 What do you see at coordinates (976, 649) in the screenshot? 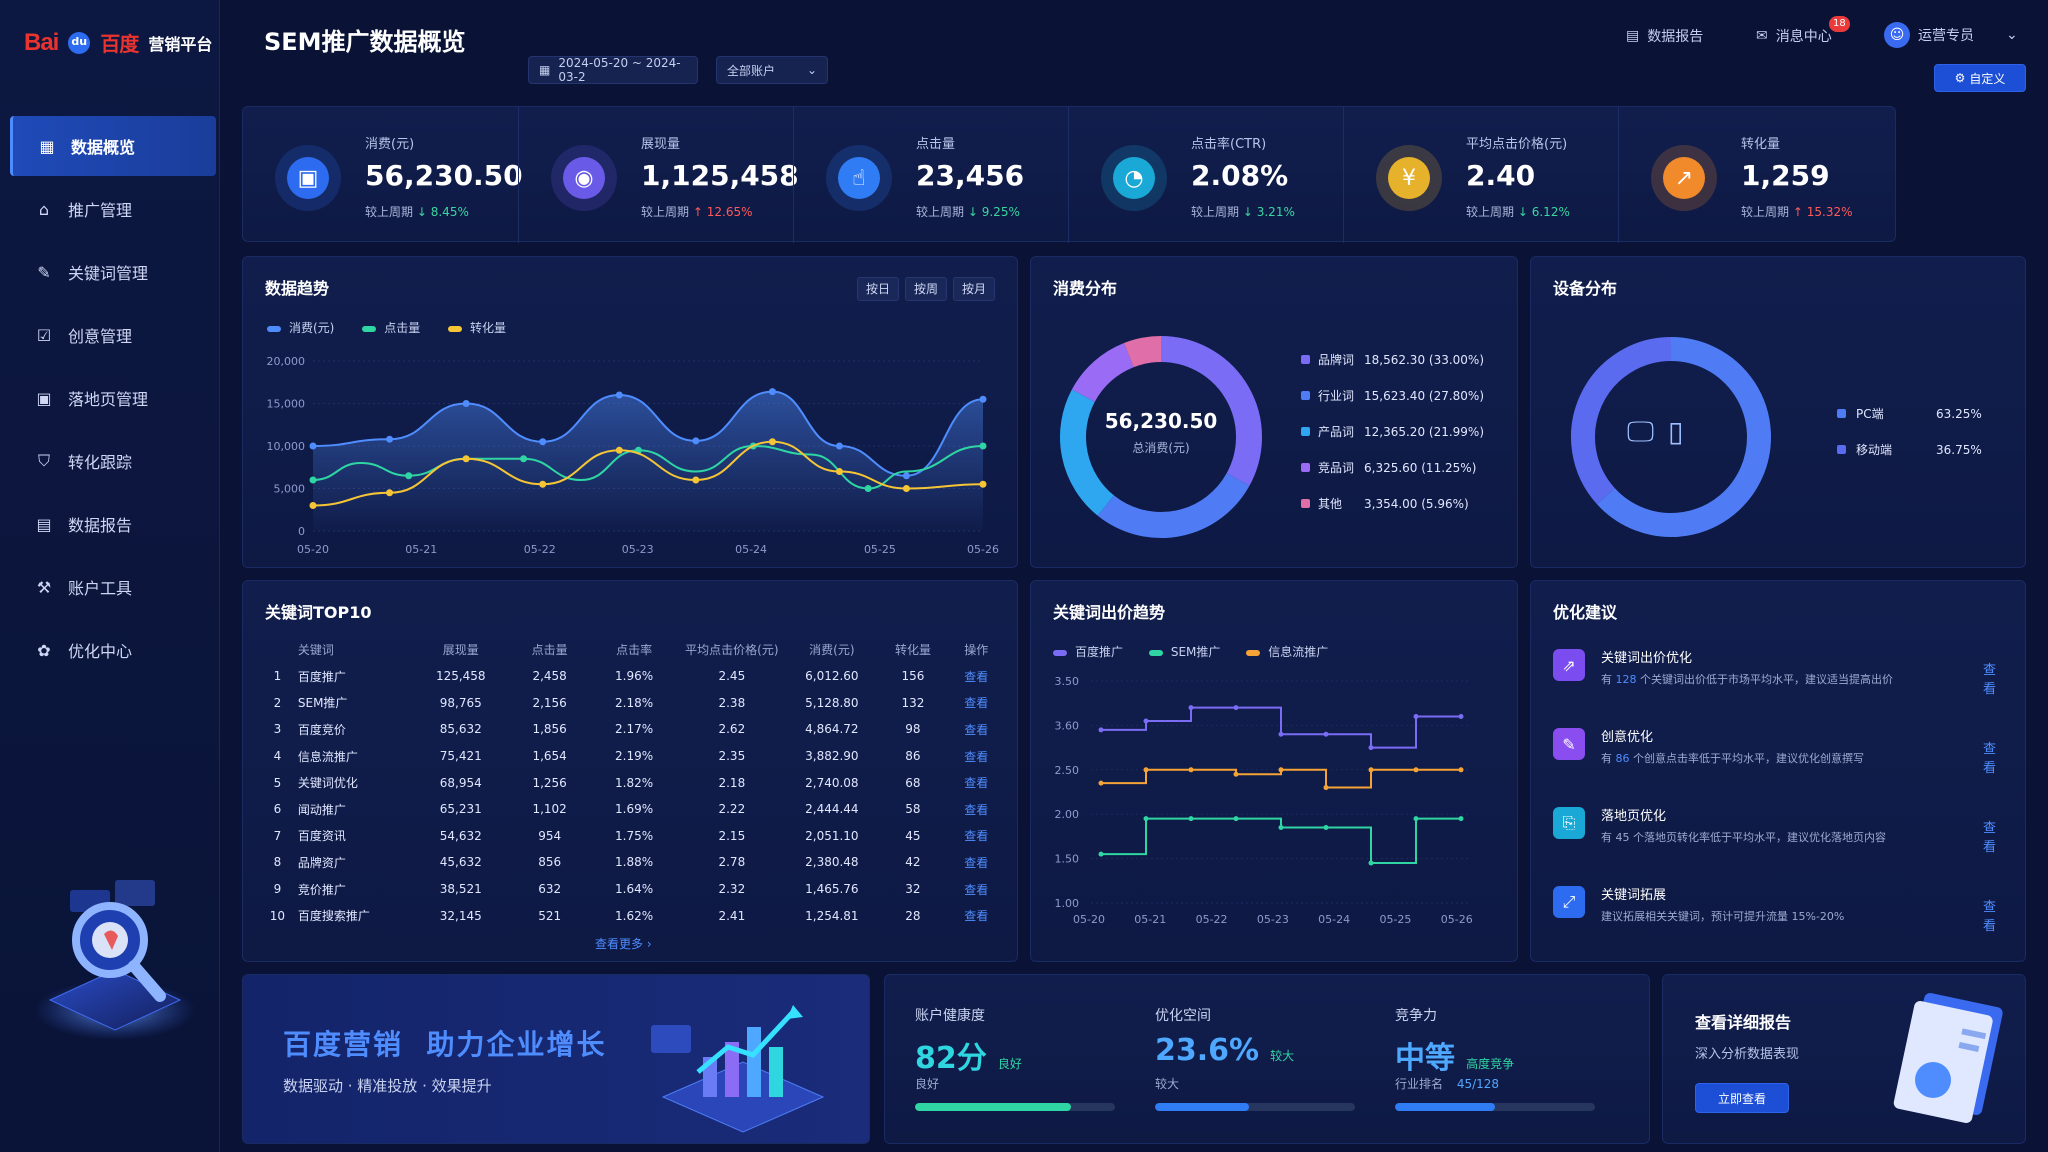
I see `column-header: 操作` at bounding box center [976, 649].